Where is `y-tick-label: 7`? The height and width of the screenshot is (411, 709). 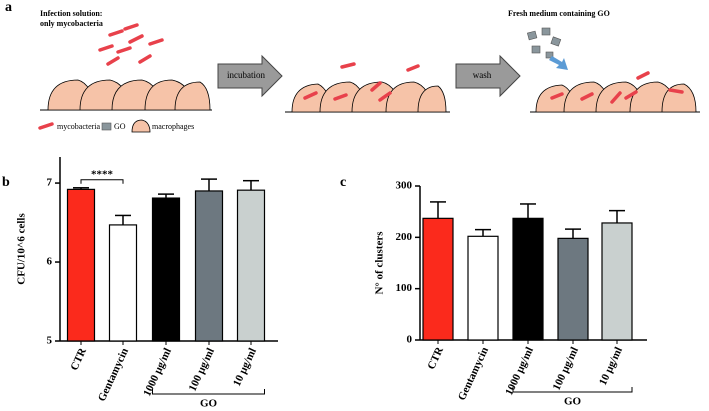
y-tick-label: 7 is located at coordinates (50, 183).